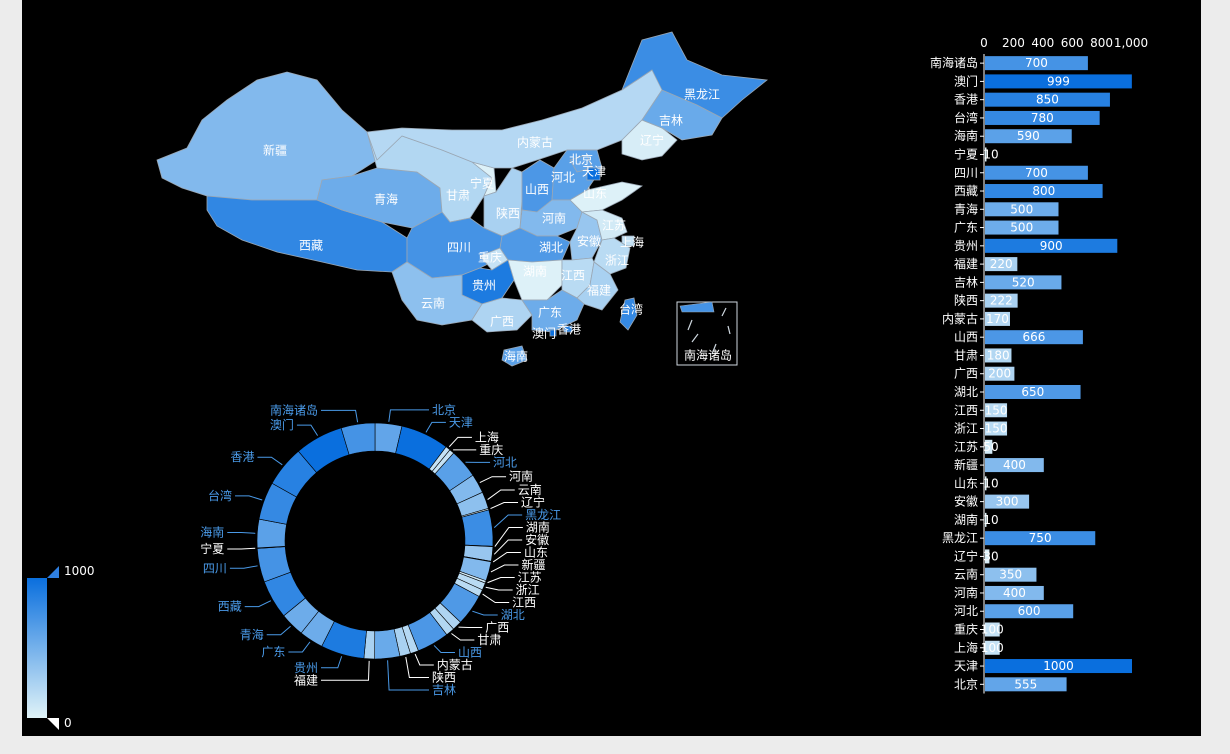  What do you see at coordinates (278, 630) in the screenshot?
I see `donut-leader-e99d92e6b5b7` at bounding box center [278, 630].